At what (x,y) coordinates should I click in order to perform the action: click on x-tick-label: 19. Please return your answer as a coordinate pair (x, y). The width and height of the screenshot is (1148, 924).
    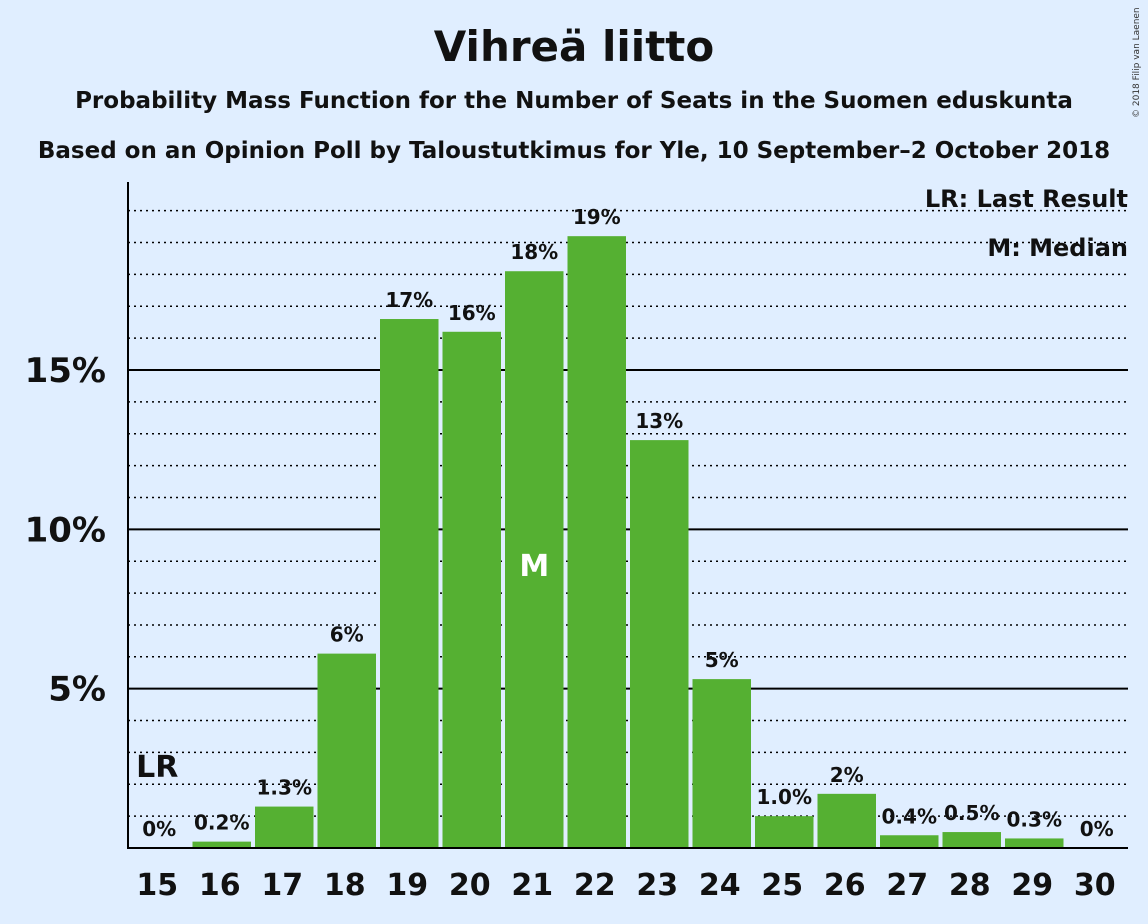
    Looking at the image, I should click on (407, 885).